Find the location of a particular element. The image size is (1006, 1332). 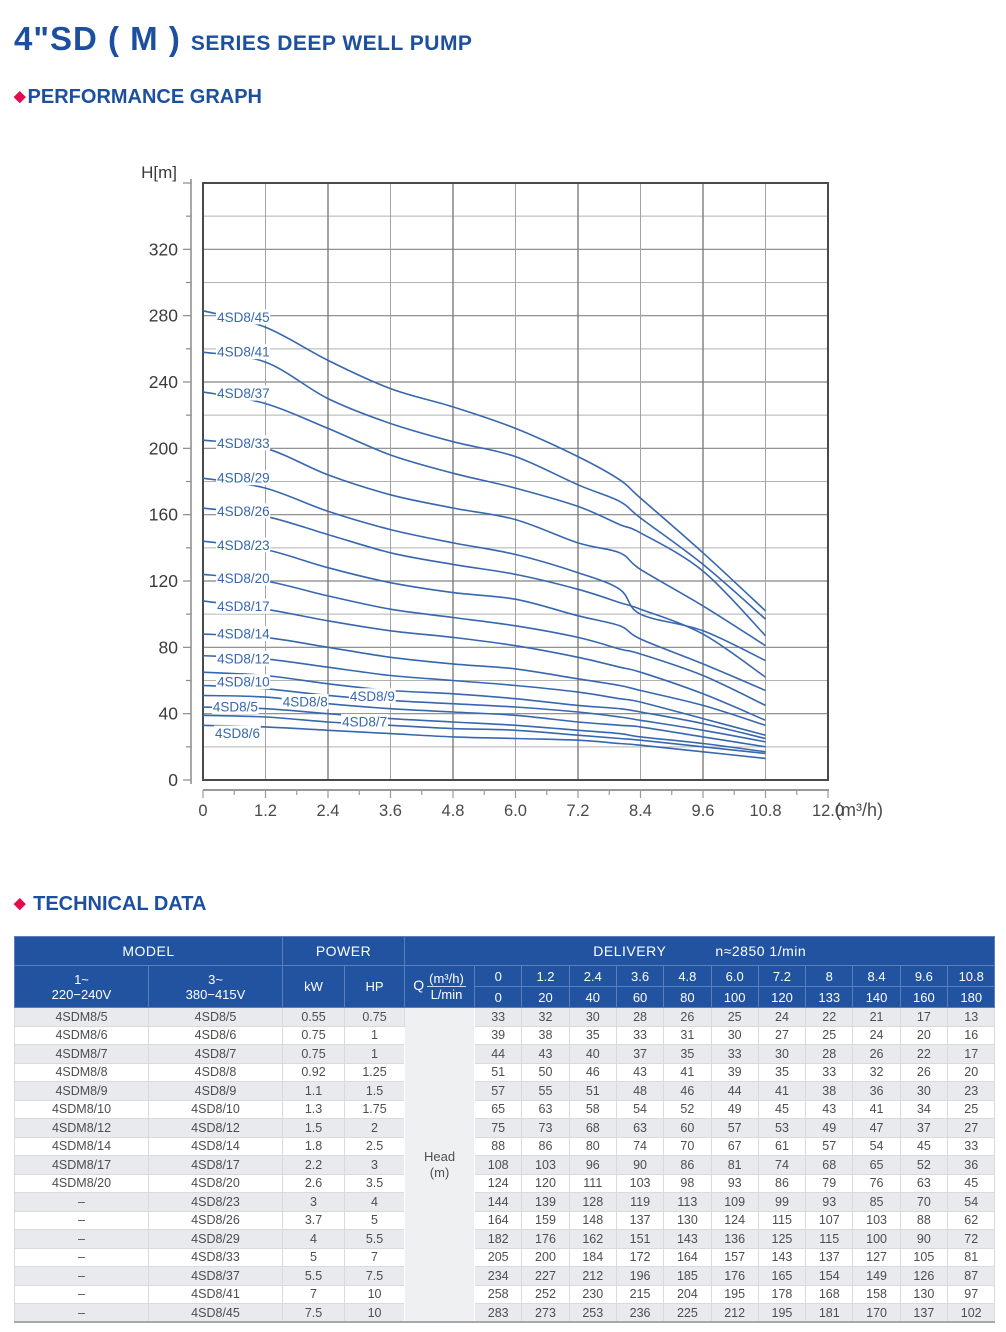

table-cell: 57 is located at coordinates (498, 1091).